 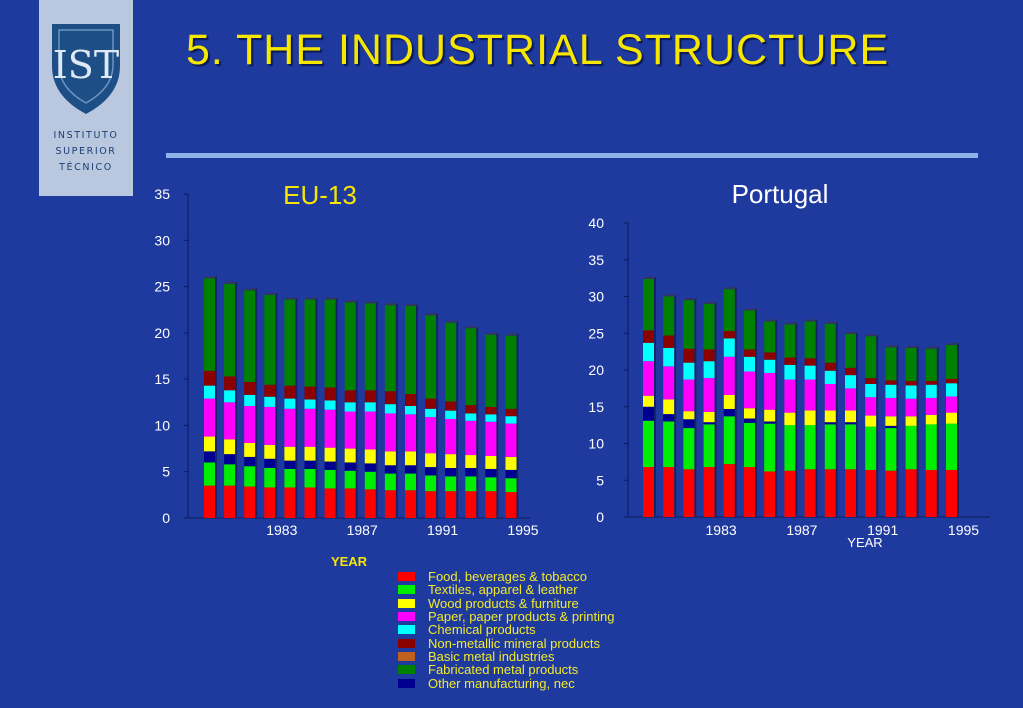 What do you see at coordinates (350, 455) in the screenshot?
I see `eu-bar-1987-wood` at bounding box center [350, 455].